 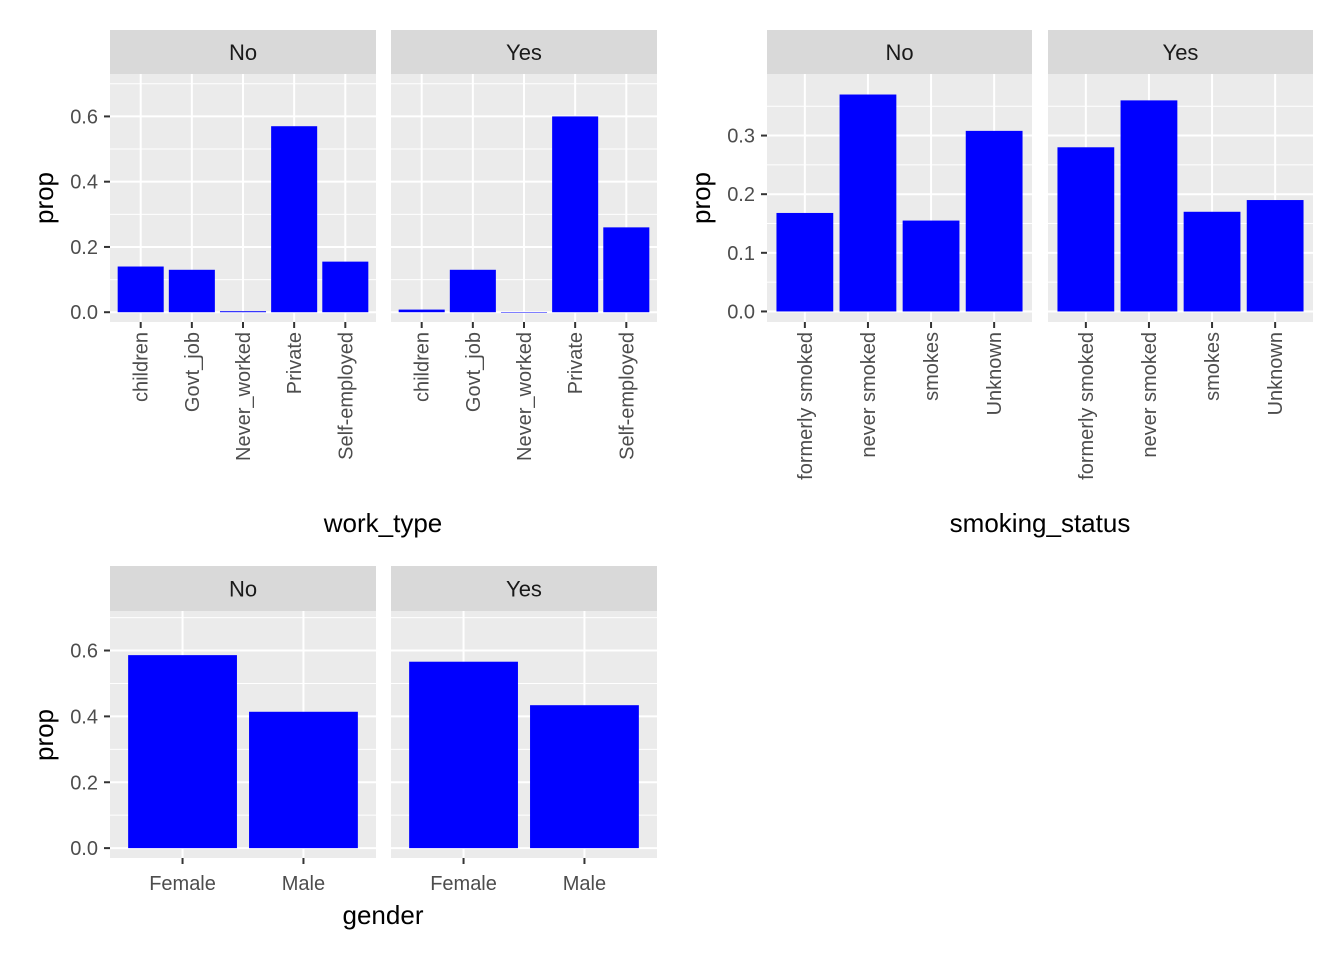 I want to click on x-axis-title: gender, so click(x=383, y=915).